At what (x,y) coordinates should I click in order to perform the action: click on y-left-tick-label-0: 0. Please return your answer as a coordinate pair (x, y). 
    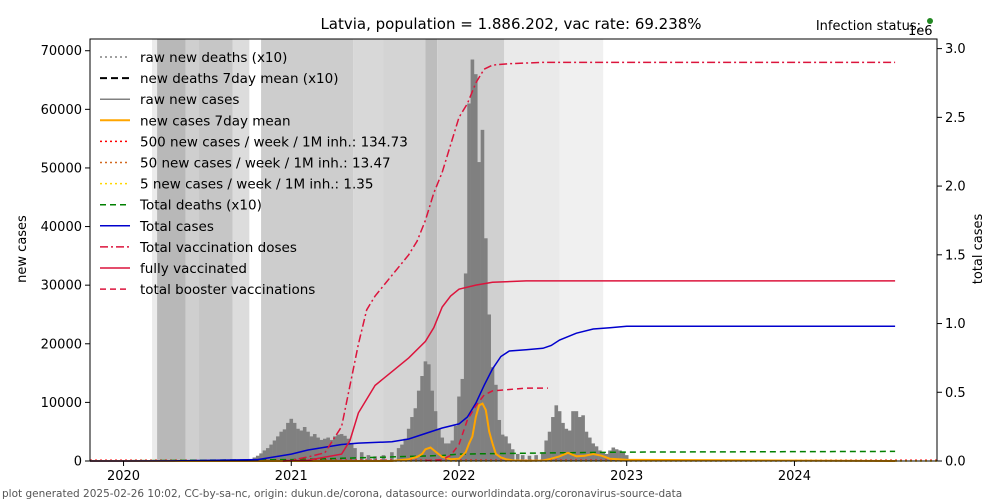
    Looking at the image, I should click on (78, 462).